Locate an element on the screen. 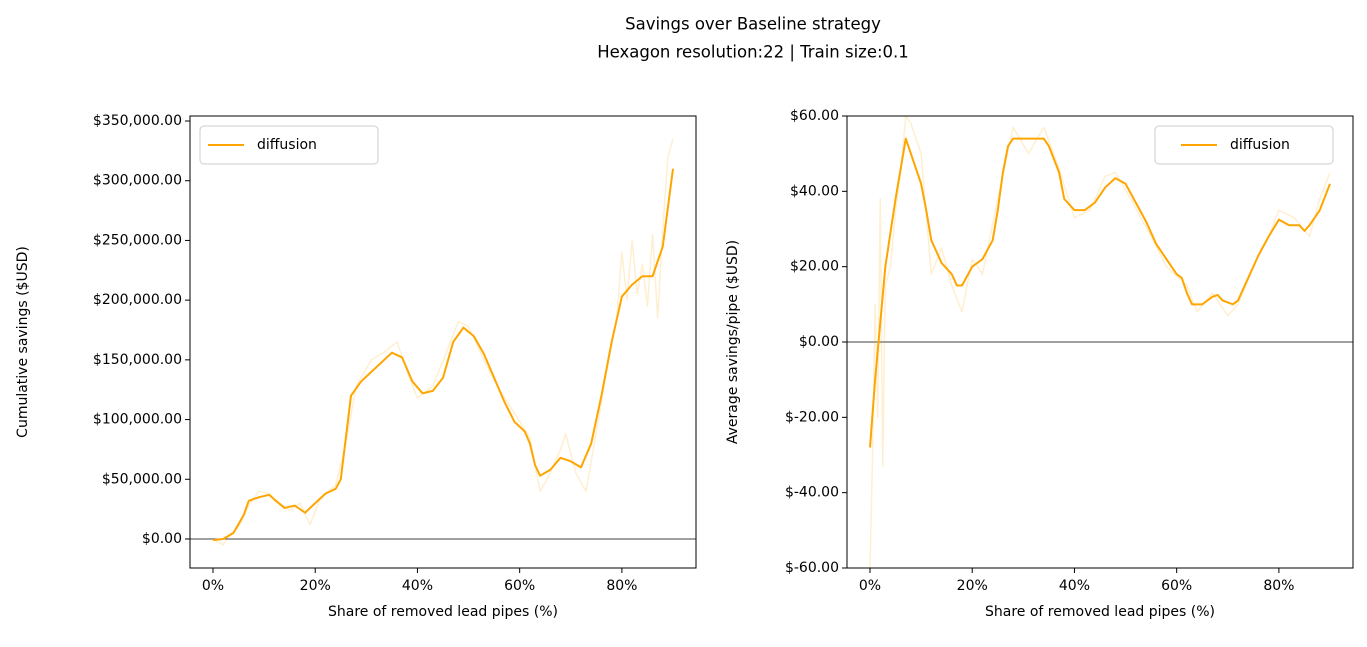  y-tick-label: $-20.00 is located at coordinates (812, 417).